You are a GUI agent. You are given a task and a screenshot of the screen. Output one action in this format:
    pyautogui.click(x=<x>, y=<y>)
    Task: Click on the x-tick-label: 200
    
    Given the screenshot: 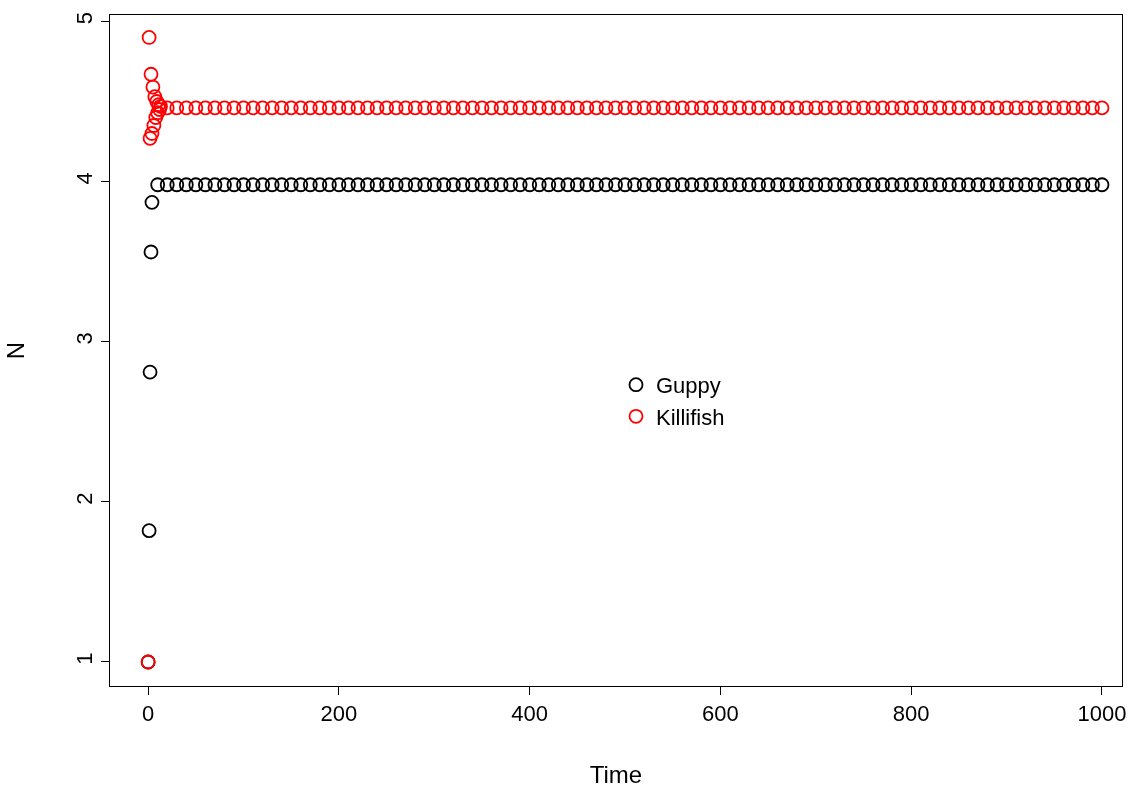 What is the action you would take?
    pyautogui.click(x=339, y=714)
    